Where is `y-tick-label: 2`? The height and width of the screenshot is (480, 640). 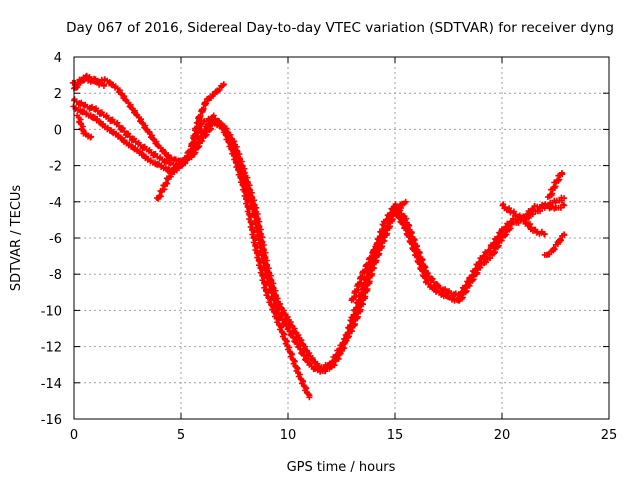
y-tick-label: 2 is located at coordinates (58, 94).